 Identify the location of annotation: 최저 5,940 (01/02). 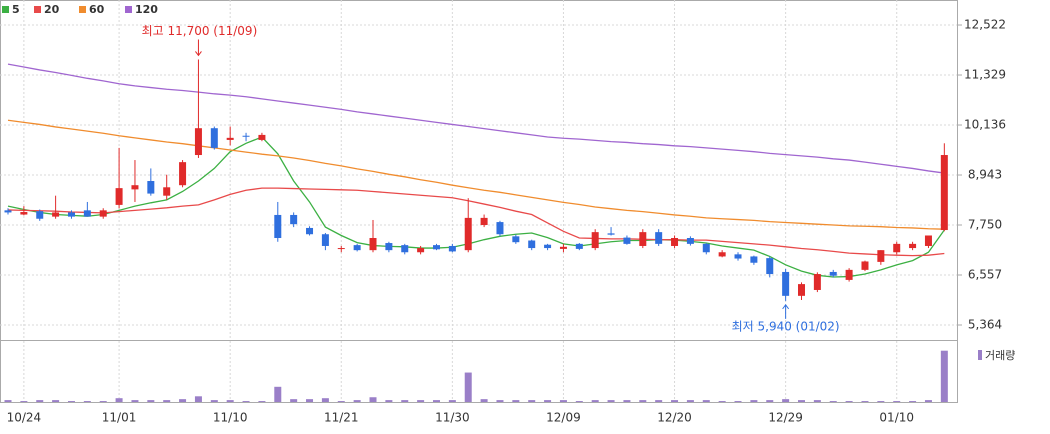
(786, 326).